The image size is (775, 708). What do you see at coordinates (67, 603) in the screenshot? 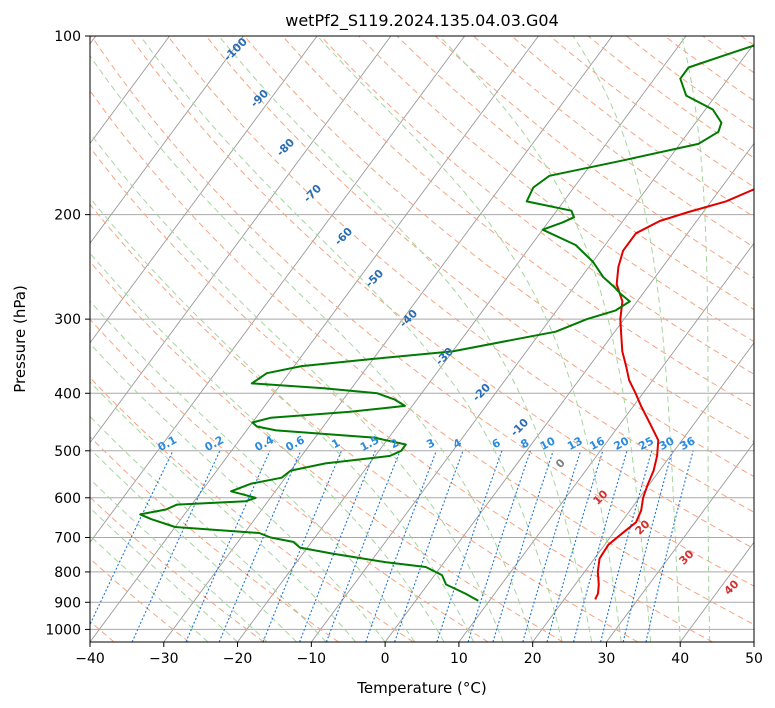
I see `y-tick-label: 900` at bounding box center [67, 603].